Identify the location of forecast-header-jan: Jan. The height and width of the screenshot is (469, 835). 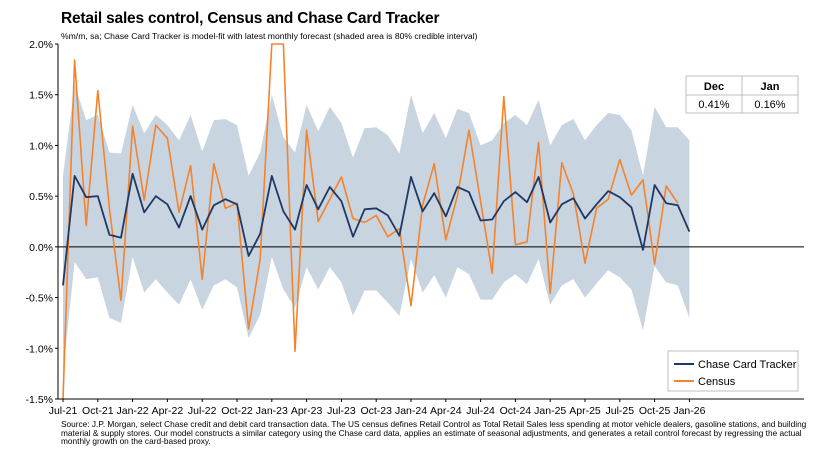
(770, 87).